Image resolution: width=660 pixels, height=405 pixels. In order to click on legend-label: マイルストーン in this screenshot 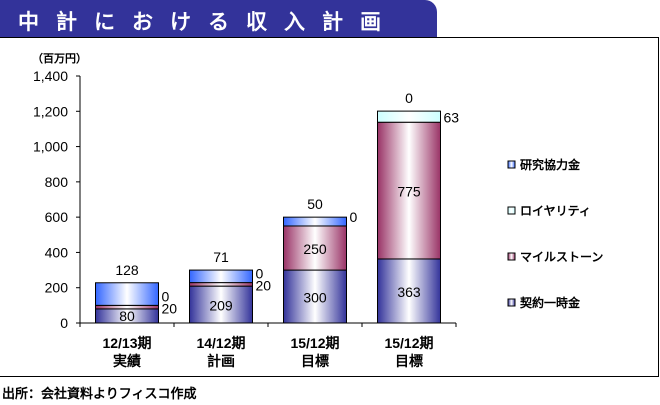, I will do `click(561, 257)`.